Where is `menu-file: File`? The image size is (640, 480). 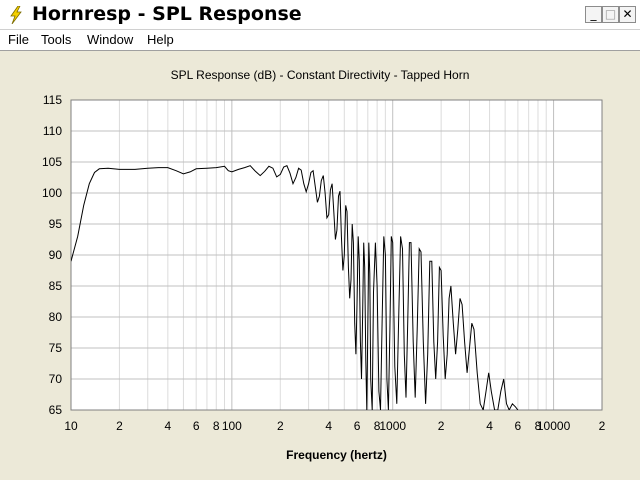 menu-file: File is located at coordinates (18, 39).